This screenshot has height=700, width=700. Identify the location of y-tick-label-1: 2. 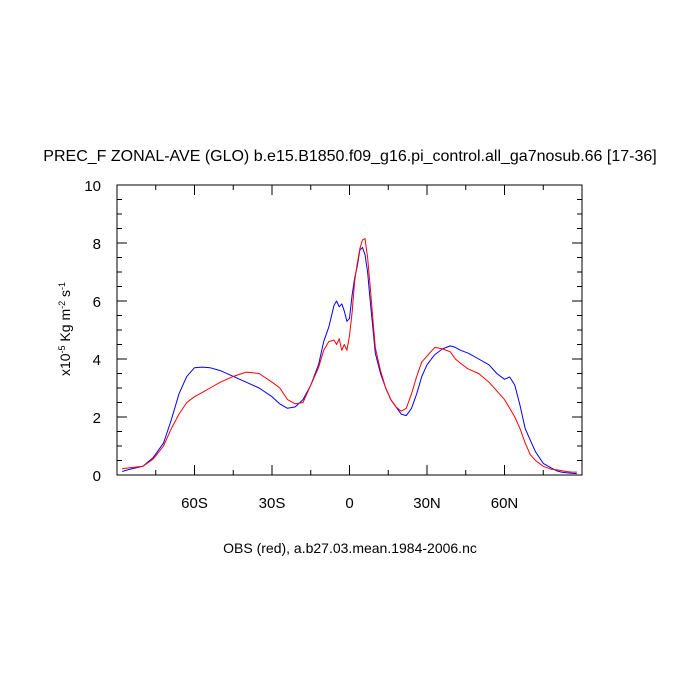
(97, 418).